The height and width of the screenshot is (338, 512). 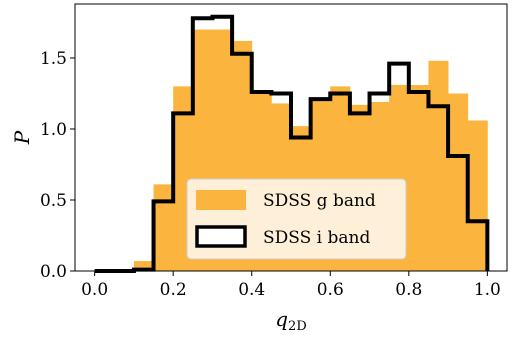 I want to click on legend-label-i-band: SDSS i band, so click(x=316, y=238).